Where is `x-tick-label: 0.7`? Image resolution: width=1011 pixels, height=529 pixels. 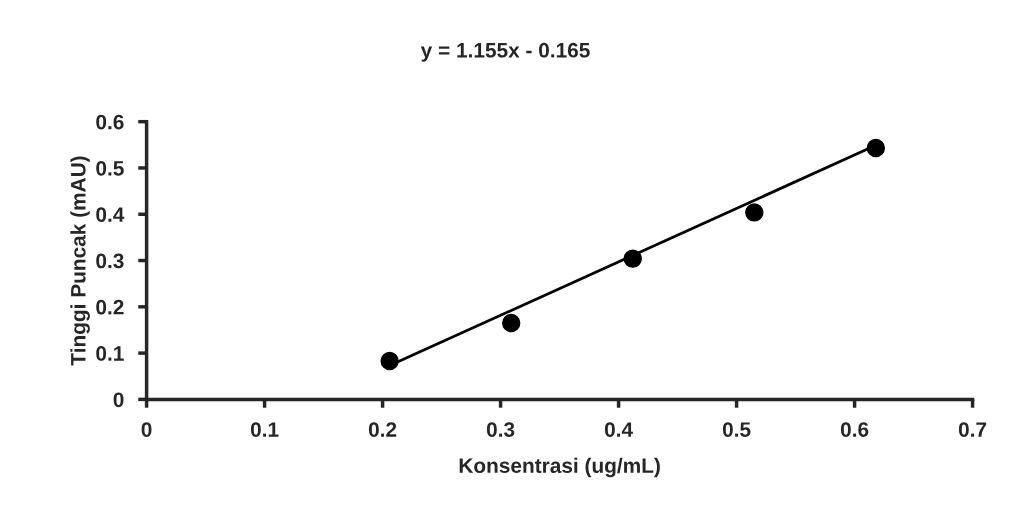 x-tick-label: 0.7 is located at coordinates (972, 429).